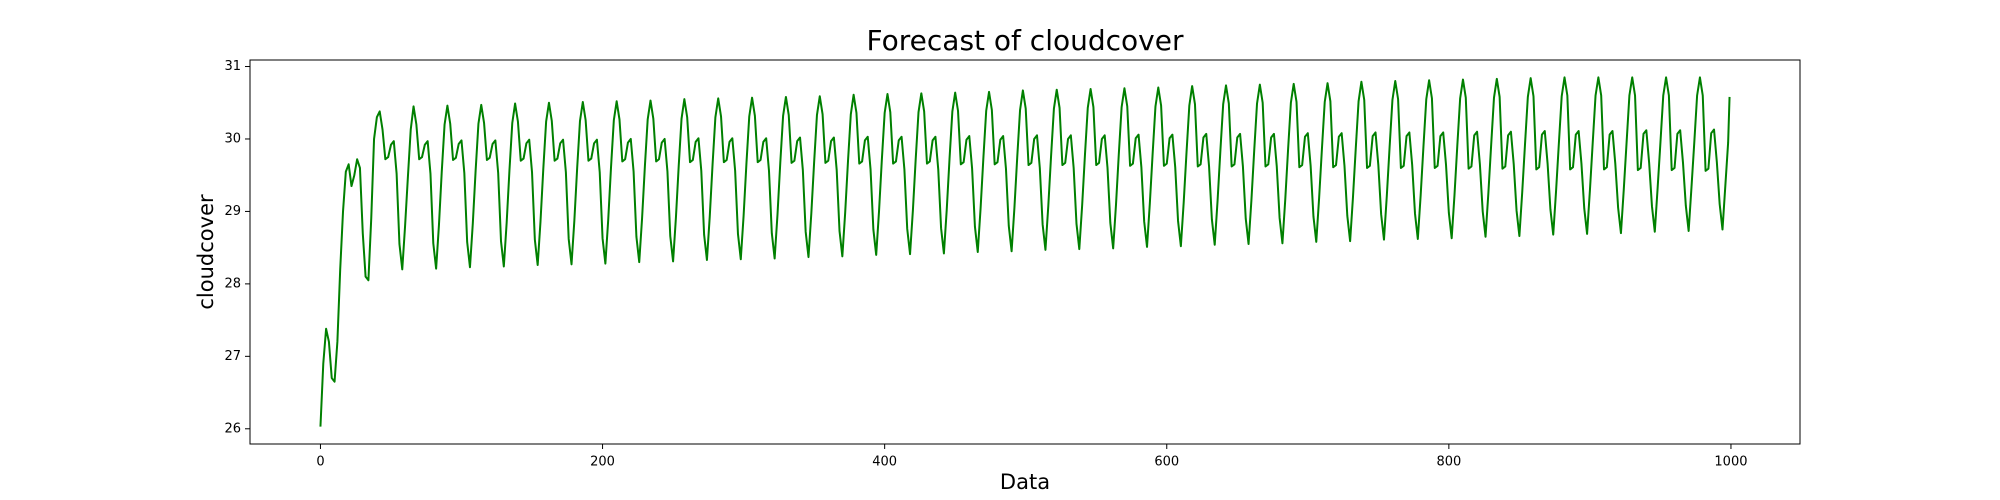  Describe the element at coordinates (1730, 462) in the screenshot. I see `x-tick-label: 1000` at that location.